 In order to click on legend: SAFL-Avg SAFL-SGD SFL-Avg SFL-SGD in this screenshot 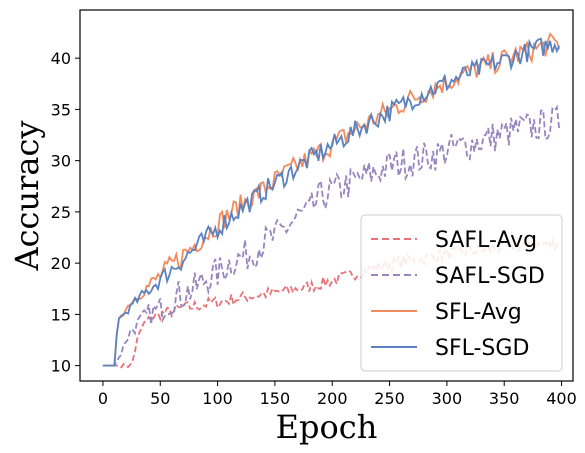, I will do `click(461, 293)`.